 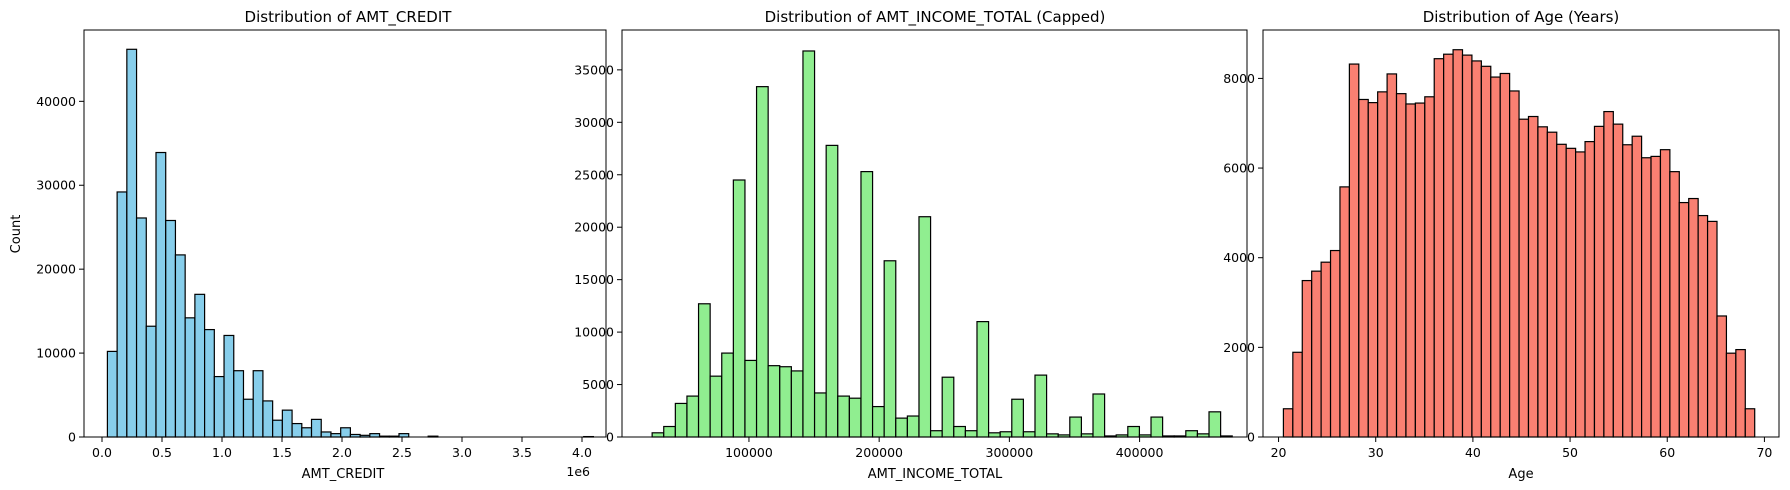 I want to click on x-axis-label: AMT_CREDIT, so click(x=343, y=474).